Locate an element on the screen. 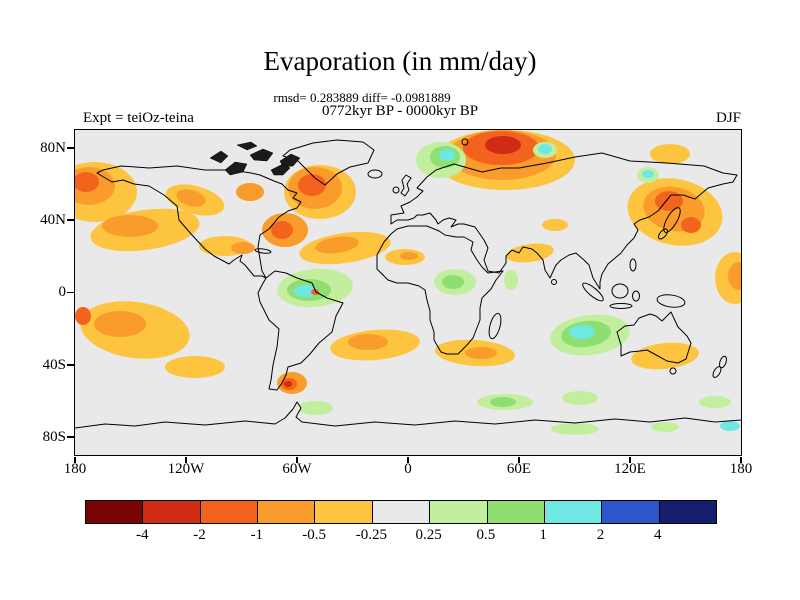 The image size is (800, 600). lat-tick-label-80n: 80N is located at coordinates (53, 148).